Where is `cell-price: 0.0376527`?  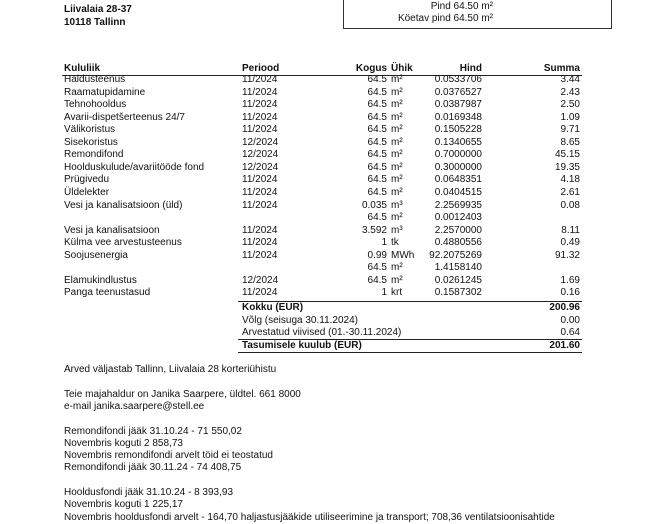
cell-price: 0.0376527 is located at coordinates (458, 92).